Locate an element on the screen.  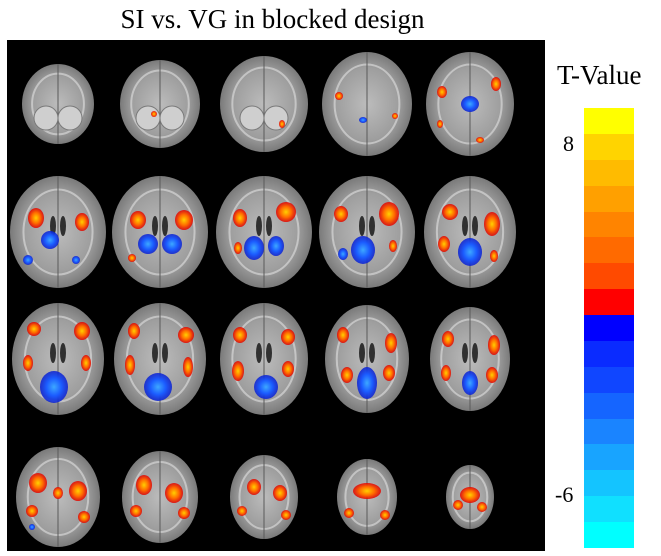
colorbar is located at coordinates (609, 328).